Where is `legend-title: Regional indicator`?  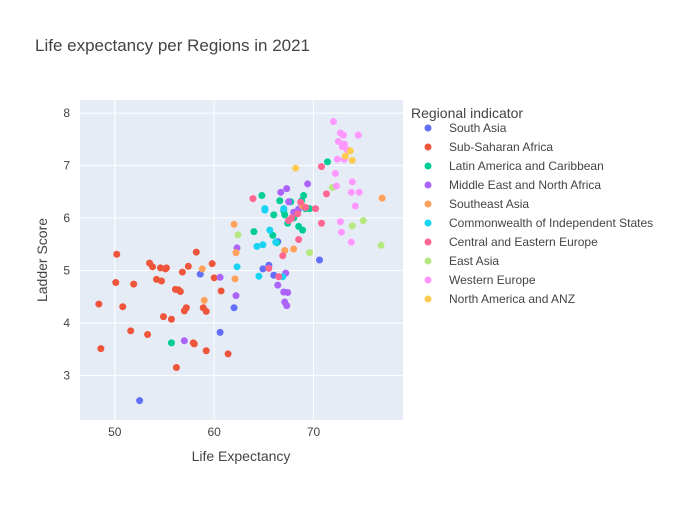
legend-title: Regional indicator is located at coordinates (467, 113).